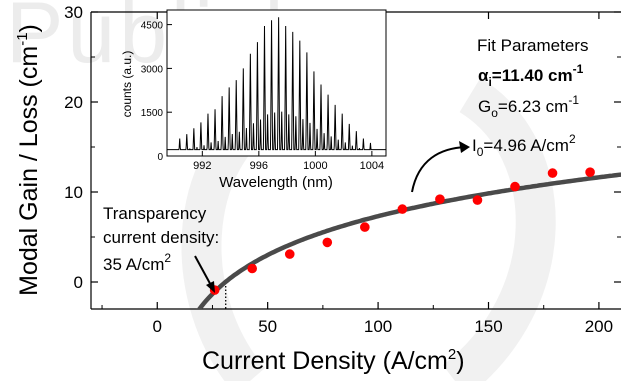 The image size is (621, 381). Describe the element at coordinates (160, 157) in the screenshot. I see `inset-y-tick-label: 0` at that location.